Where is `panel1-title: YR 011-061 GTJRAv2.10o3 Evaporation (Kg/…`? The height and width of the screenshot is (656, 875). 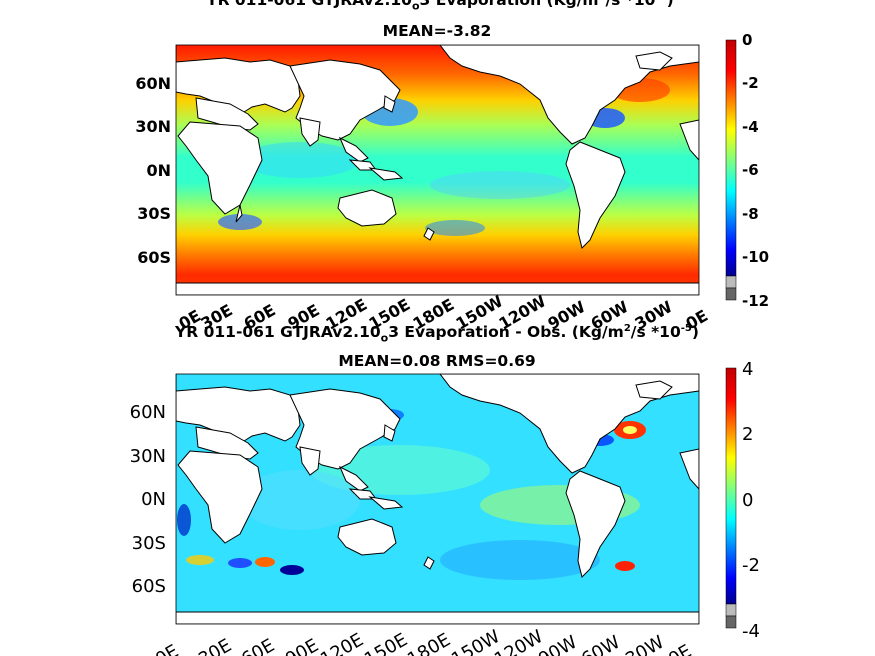
panel1-title: YR 011-061 GTJRAv2.10o3 Evaporation (Kg/… is located at coordinates (440, 6).